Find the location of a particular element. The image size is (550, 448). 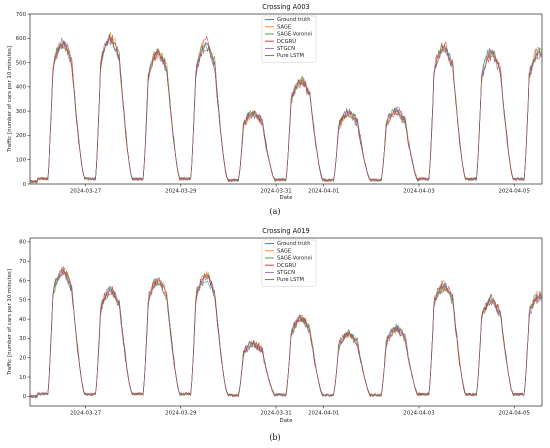

panel-caption: (a) is located at coordinates (274, 211).